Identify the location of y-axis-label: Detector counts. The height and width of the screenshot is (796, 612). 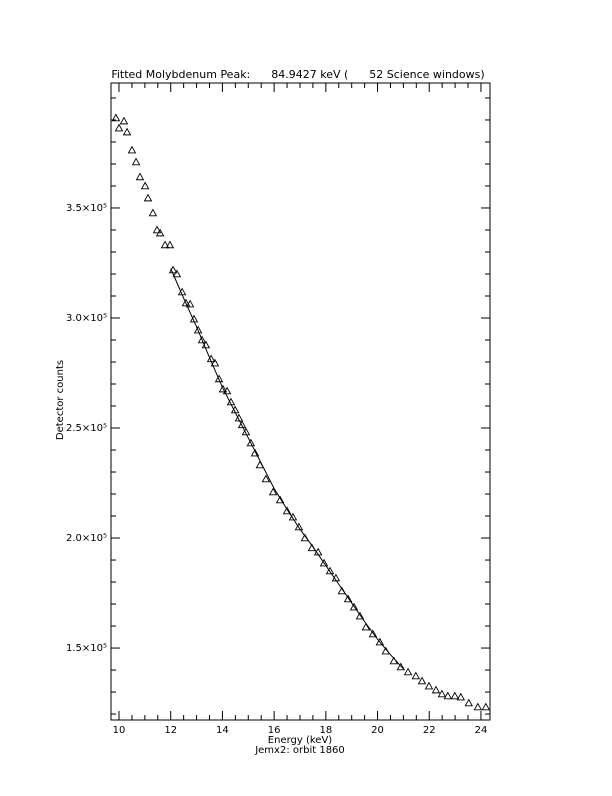
(60, 400).